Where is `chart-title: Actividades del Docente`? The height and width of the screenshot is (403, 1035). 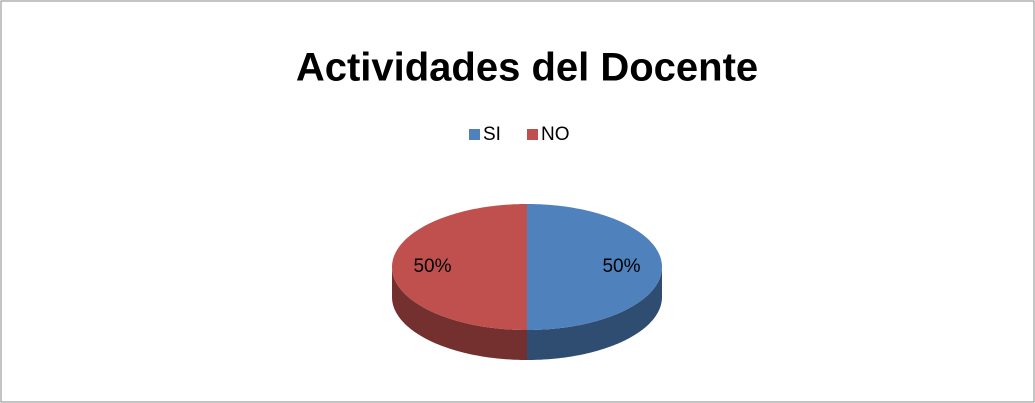
chart-title: Actividades del Docente is located at coordinates (527, 68).